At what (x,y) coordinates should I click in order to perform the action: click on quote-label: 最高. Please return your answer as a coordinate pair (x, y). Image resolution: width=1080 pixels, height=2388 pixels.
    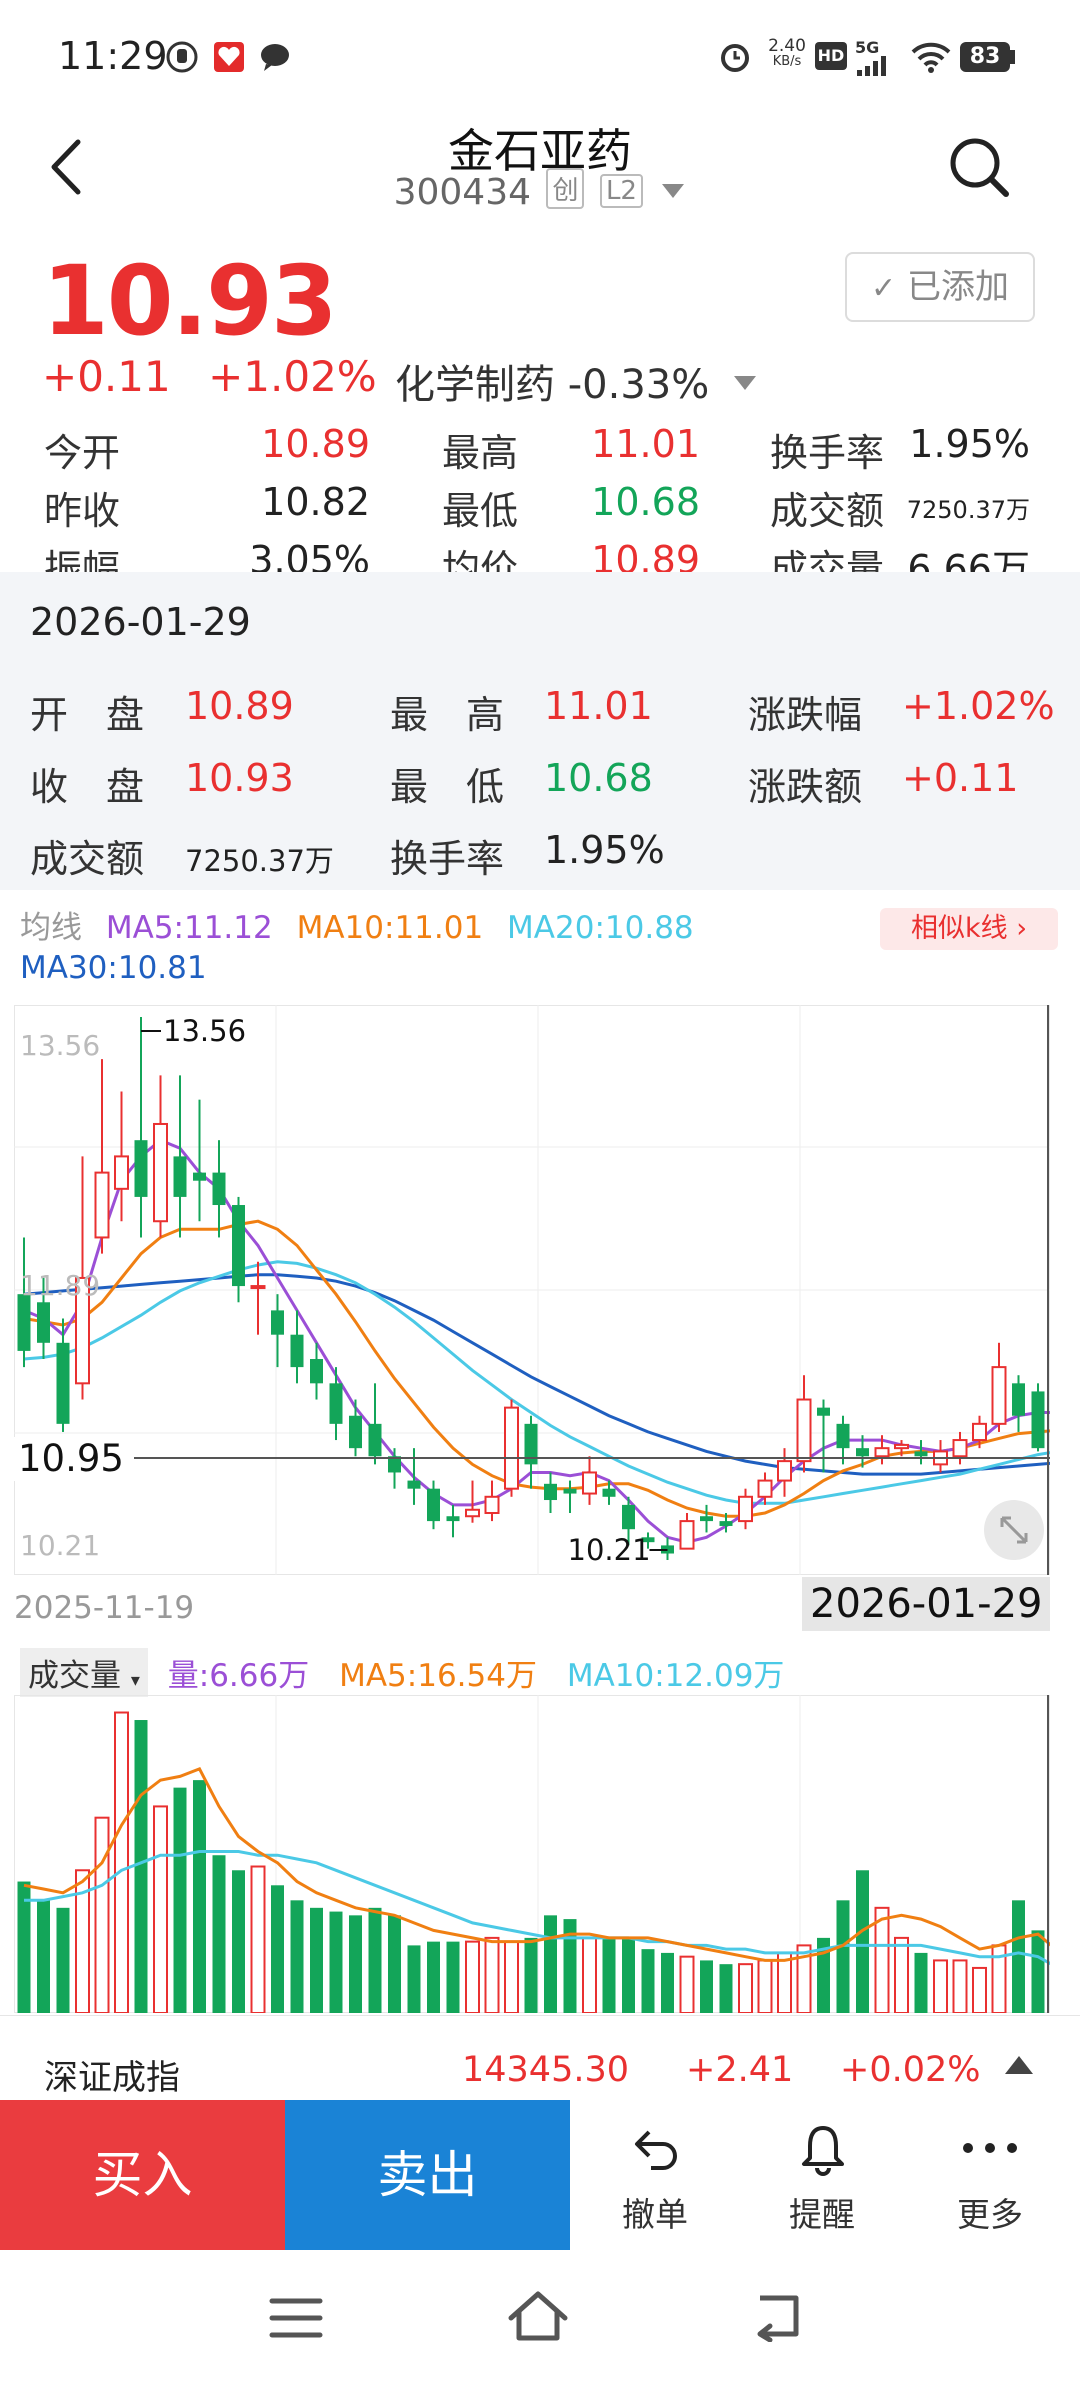
    Looking at the image, I should click on (480, 453).